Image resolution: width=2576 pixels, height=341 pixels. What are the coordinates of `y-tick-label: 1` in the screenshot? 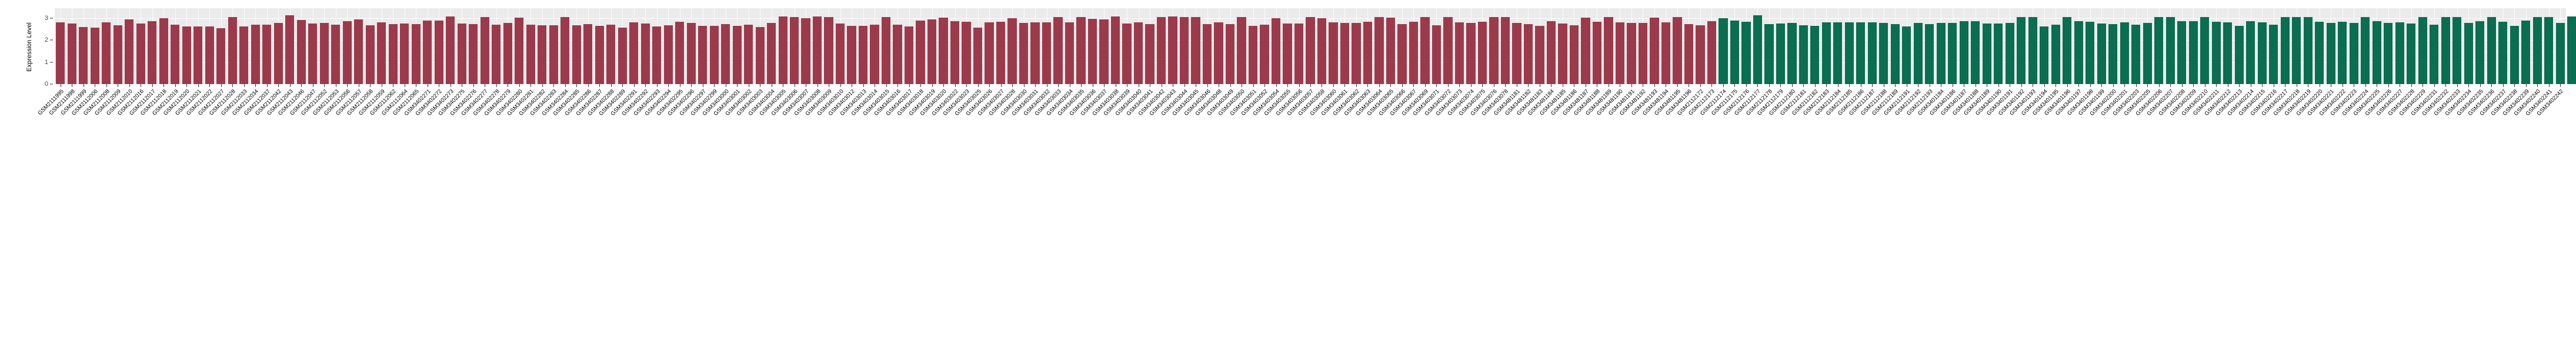 It's located at (46, 62).